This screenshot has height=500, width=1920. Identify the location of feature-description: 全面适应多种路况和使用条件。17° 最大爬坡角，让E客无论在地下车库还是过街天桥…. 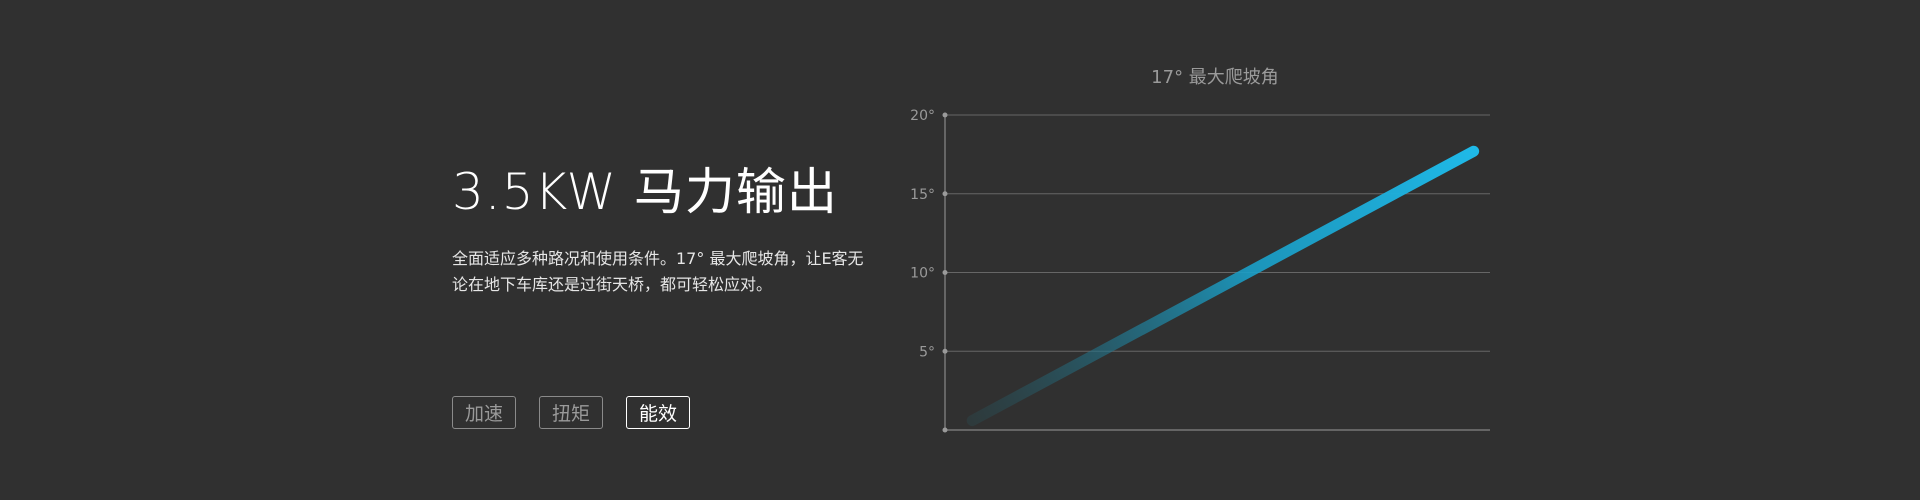
(658, 271).